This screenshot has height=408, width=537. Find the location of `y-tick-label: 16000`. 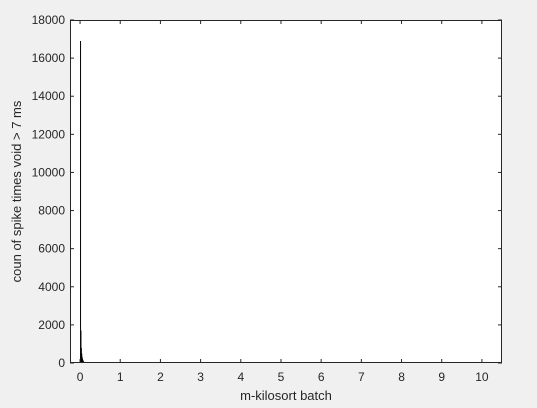

y-tick-label: 16000 is located at coordinates (49, 58).